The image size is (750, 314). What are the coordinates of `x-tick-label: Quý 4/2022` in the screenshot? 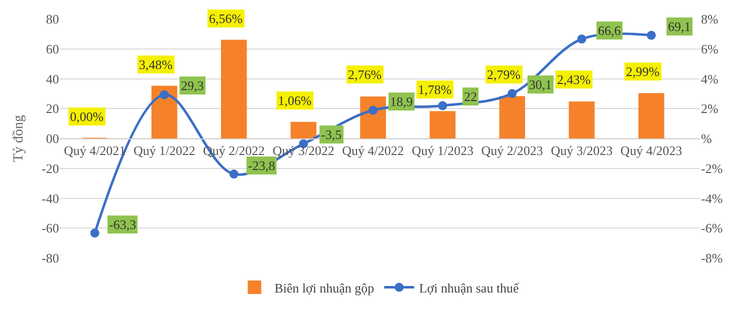 It's located at (373, 150).